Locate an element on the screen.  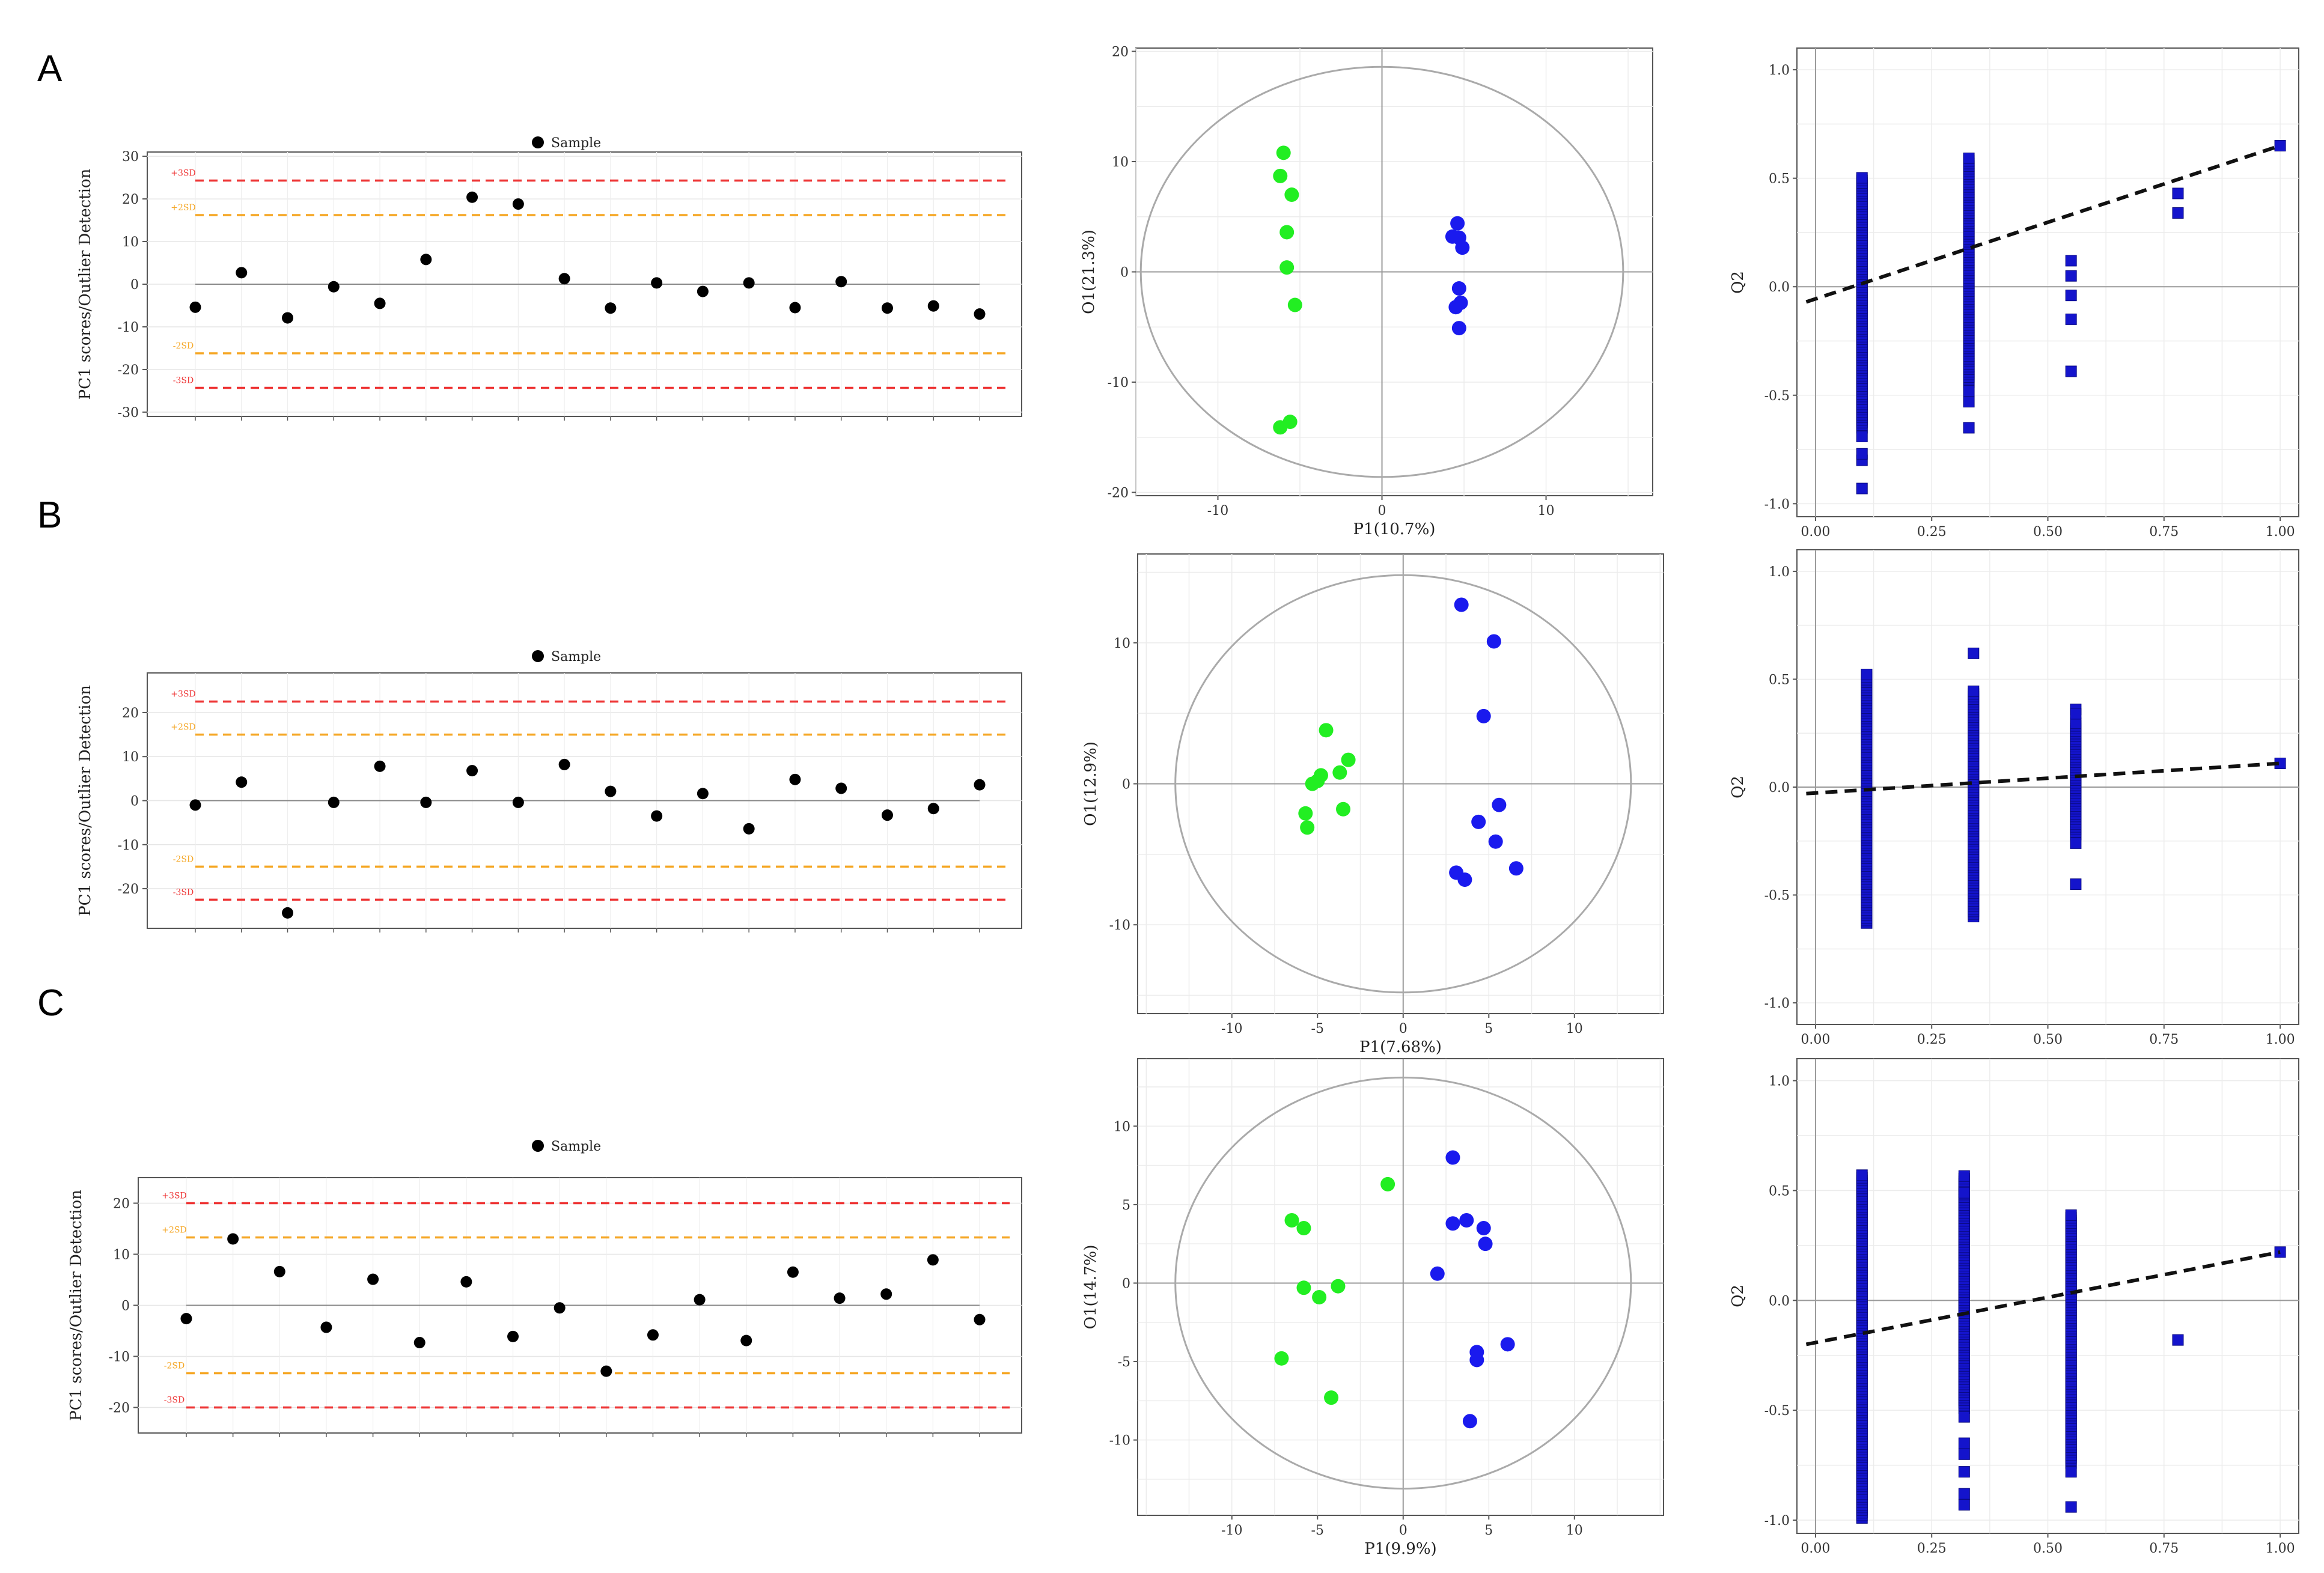
score-plot-B: -10 -5 0 5 10 -10 0 10 P1(7.68%) O1(12.9%) is located at coordinates (1373, 804).